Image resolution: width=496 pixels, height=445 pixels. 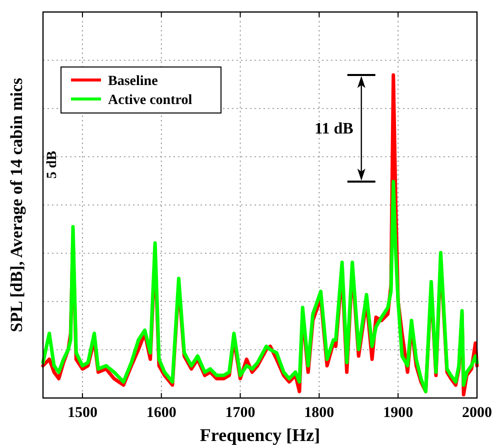 I want to click on x-tick-label: 1500, so click(x=82, y=413).